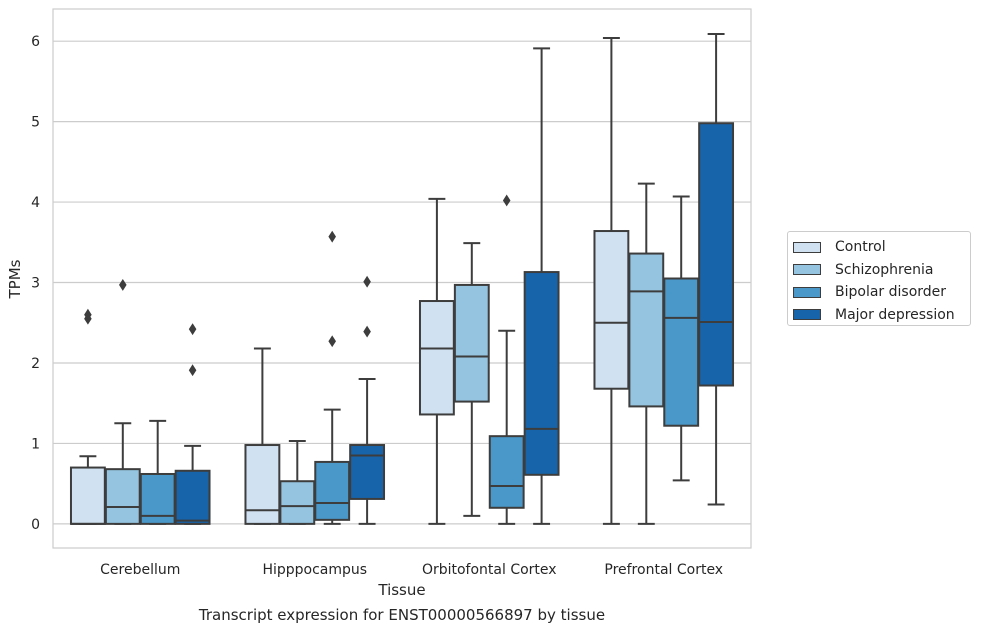 Image resolution: width=983 pixels, height=634 pixels. I want to click on y-tick-label: 1, so click(35, 444).